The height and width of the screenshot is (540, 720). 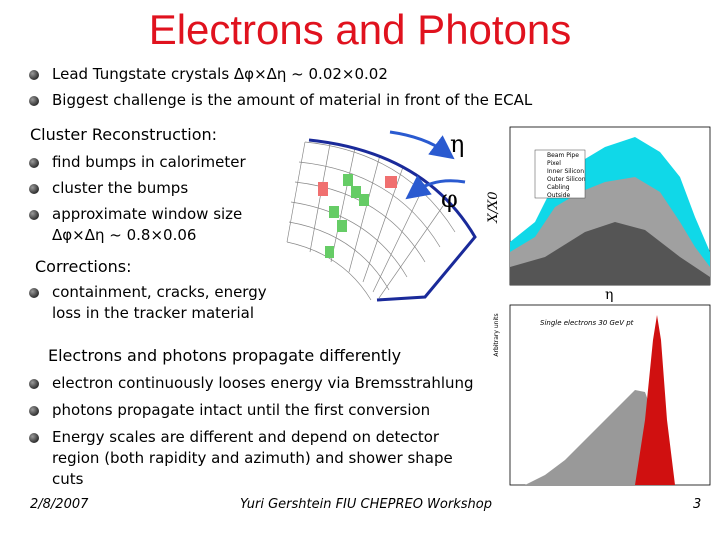 What do you see at coordinates (609, 294) in the screenshot?
I see `x-axis-label: η` at bounding box center [609, 294].